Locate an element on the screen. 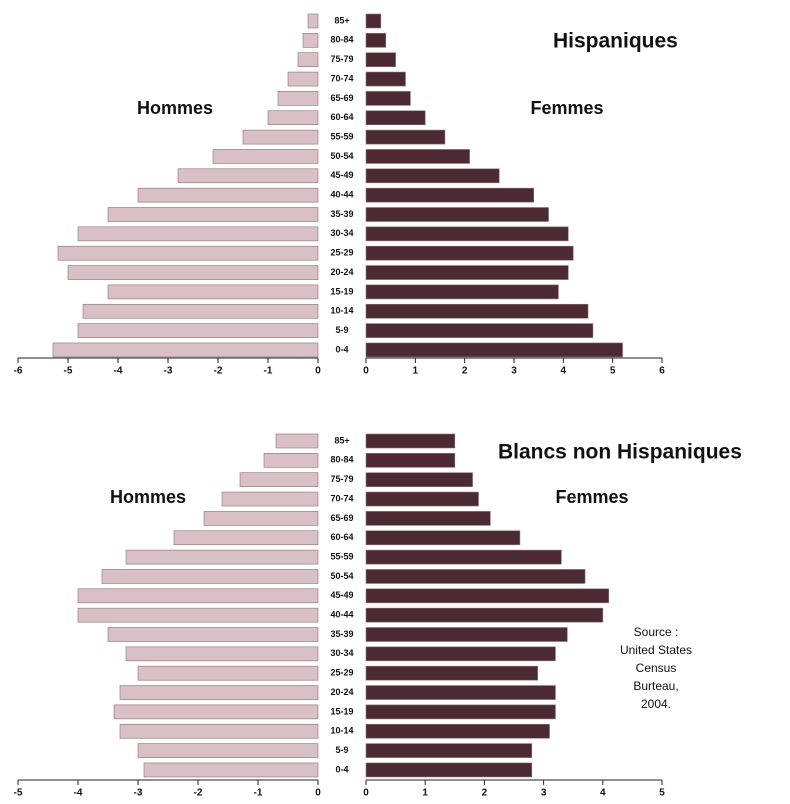 This screenshot has width=790, height=804. x-tick-label: -6 is located at coordinates (18, 371).